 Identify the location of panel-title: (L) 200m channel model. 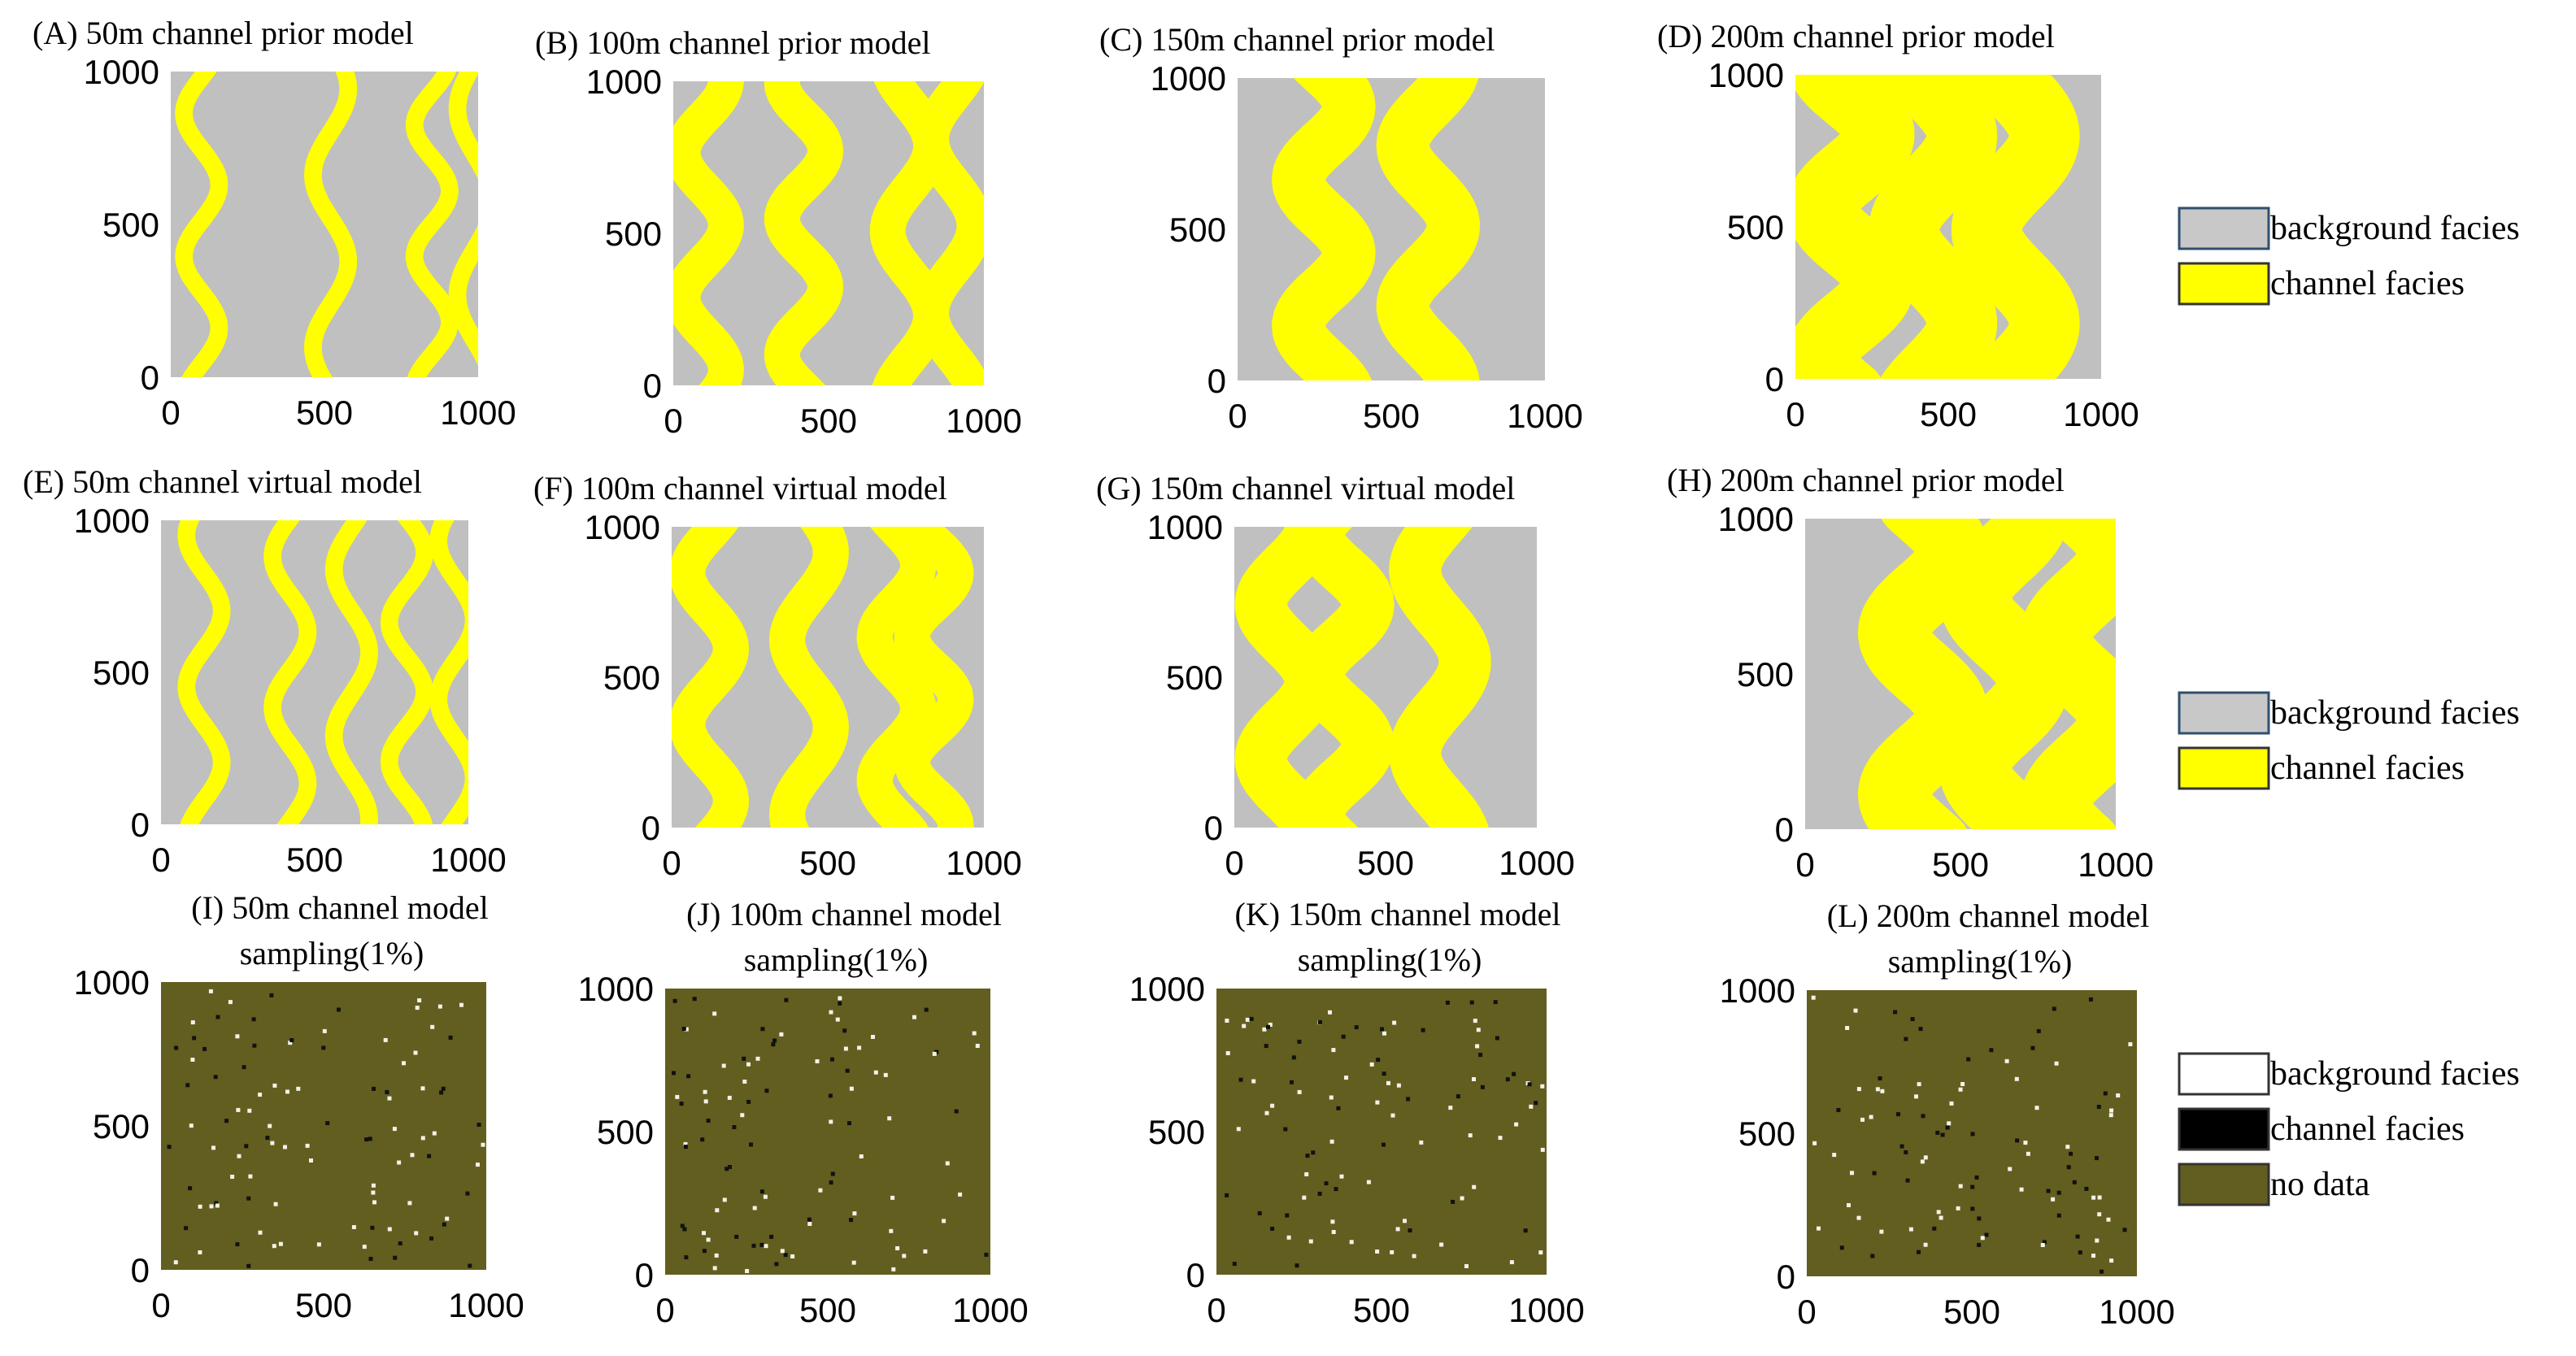
(1988, 915).